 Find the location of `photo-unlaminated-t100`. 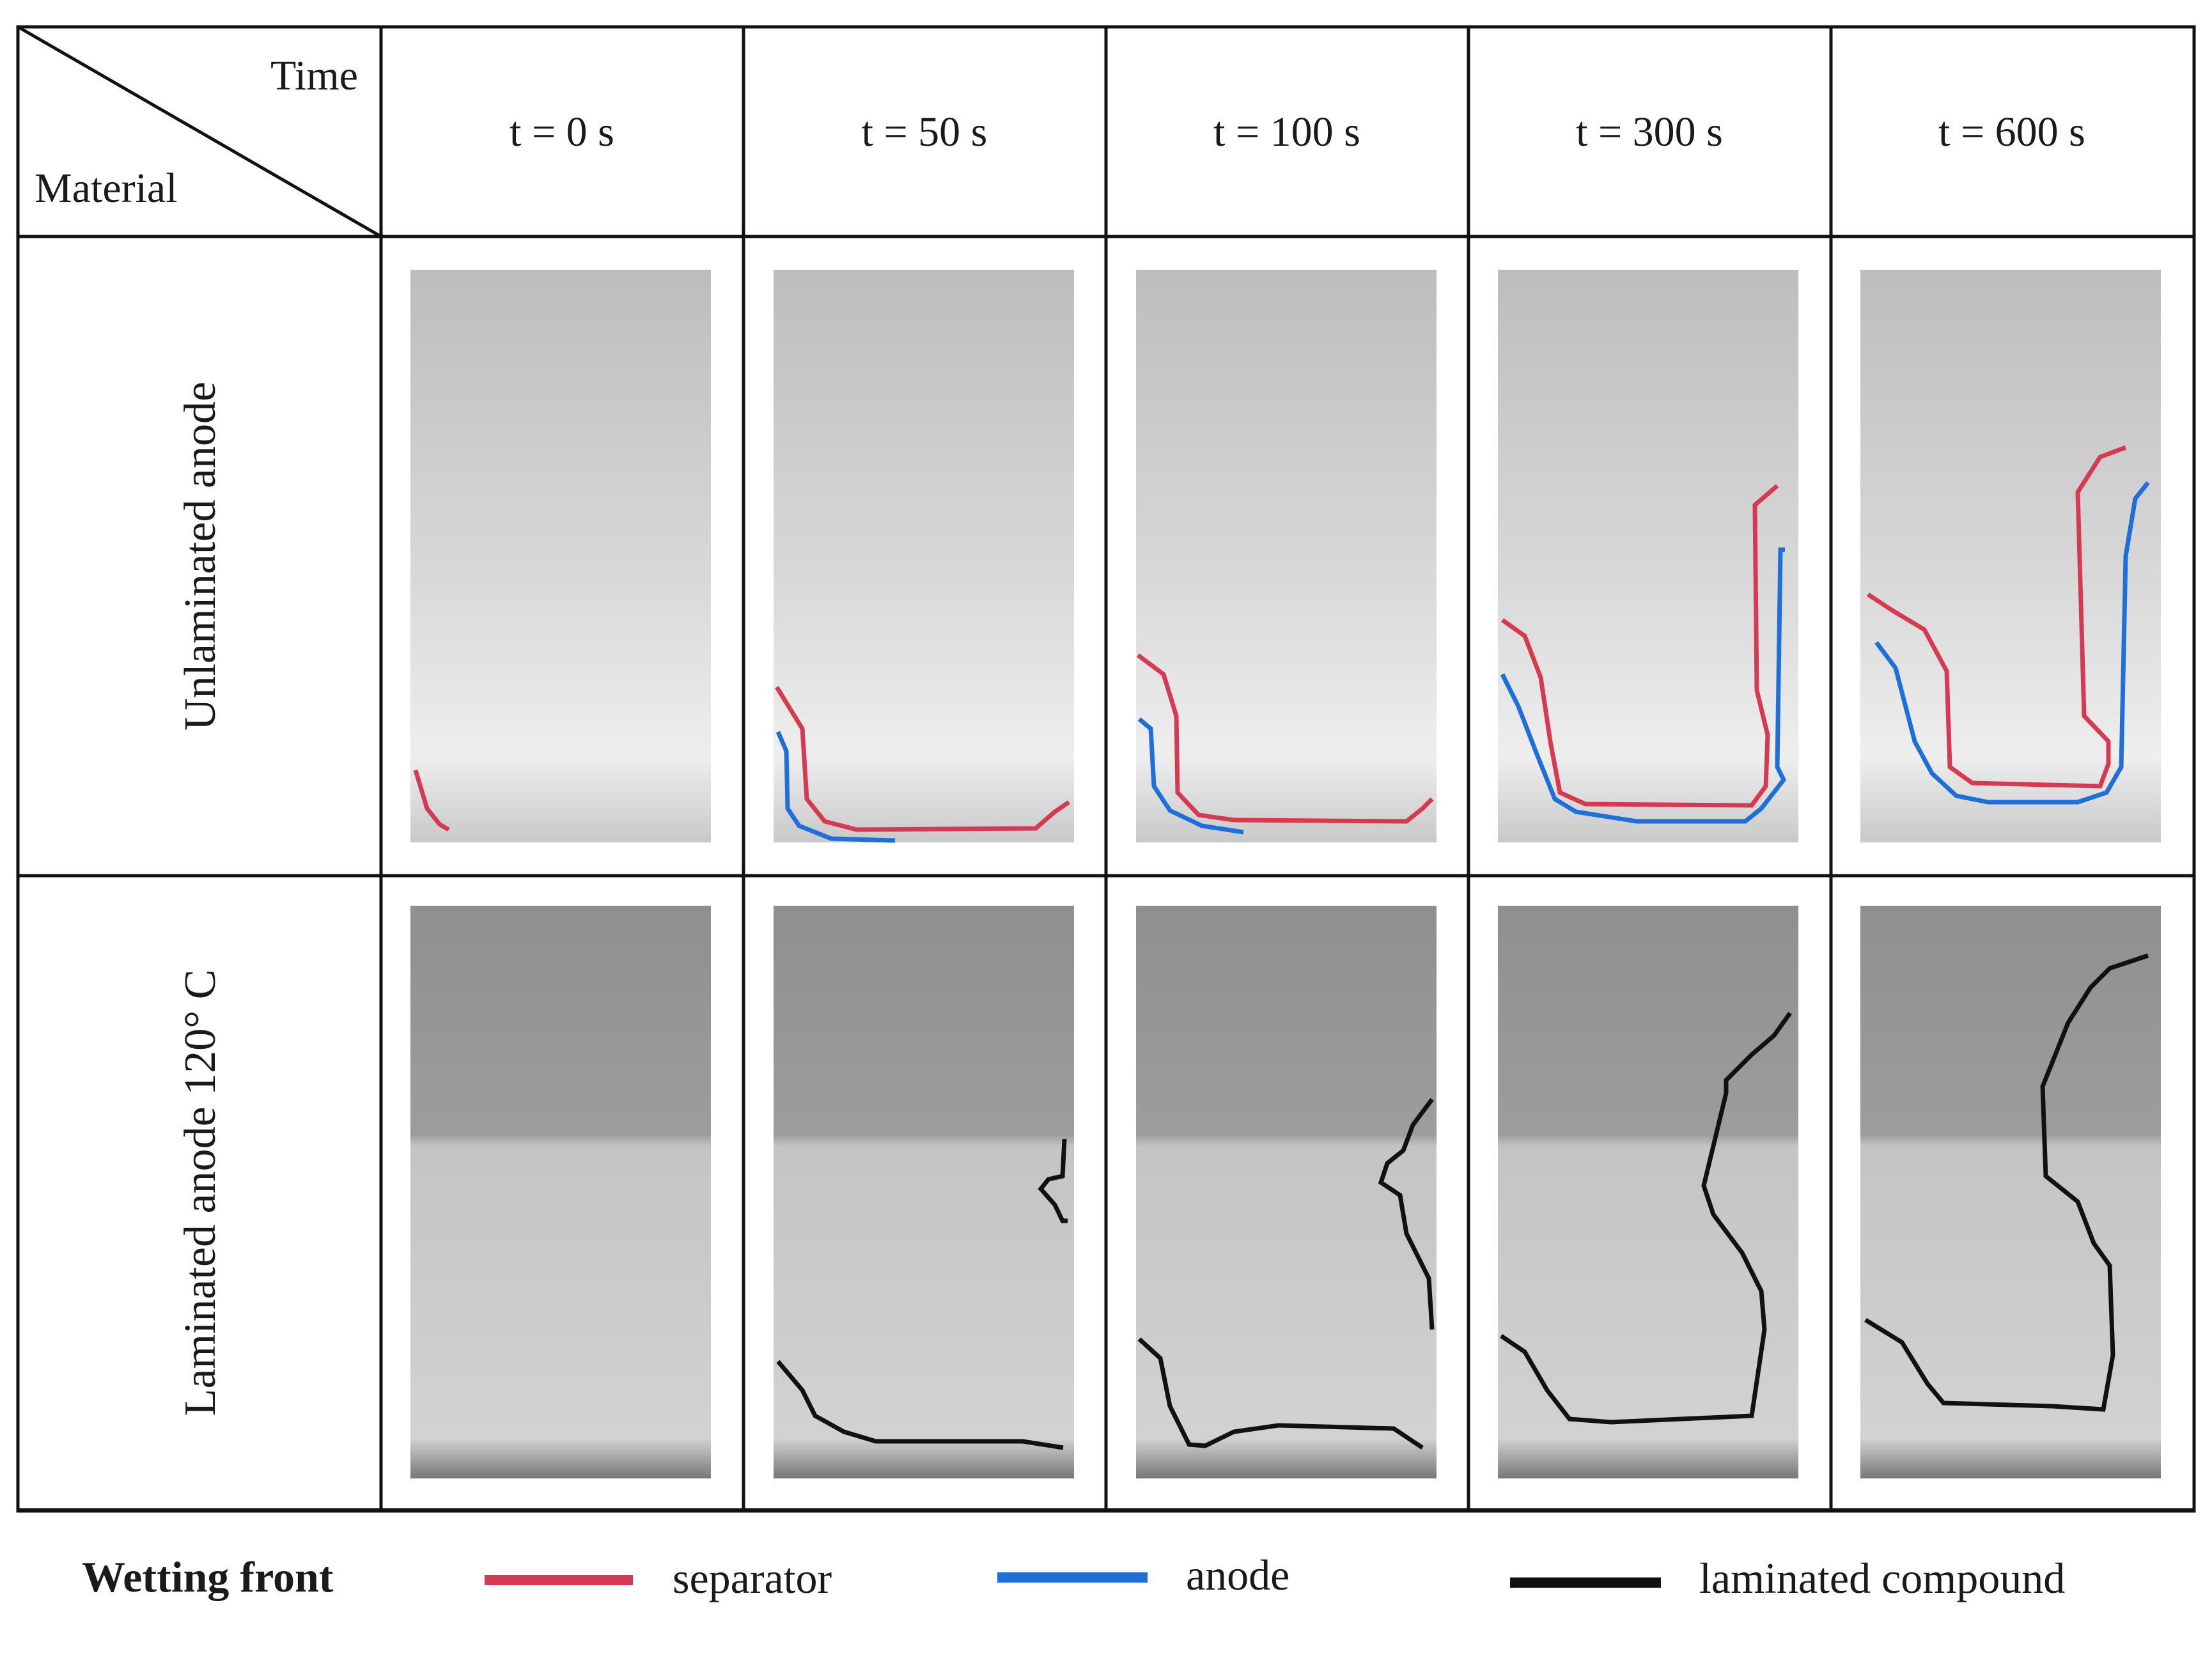

photo-unlaminated-t100 is located at coordinates (1286, 556).